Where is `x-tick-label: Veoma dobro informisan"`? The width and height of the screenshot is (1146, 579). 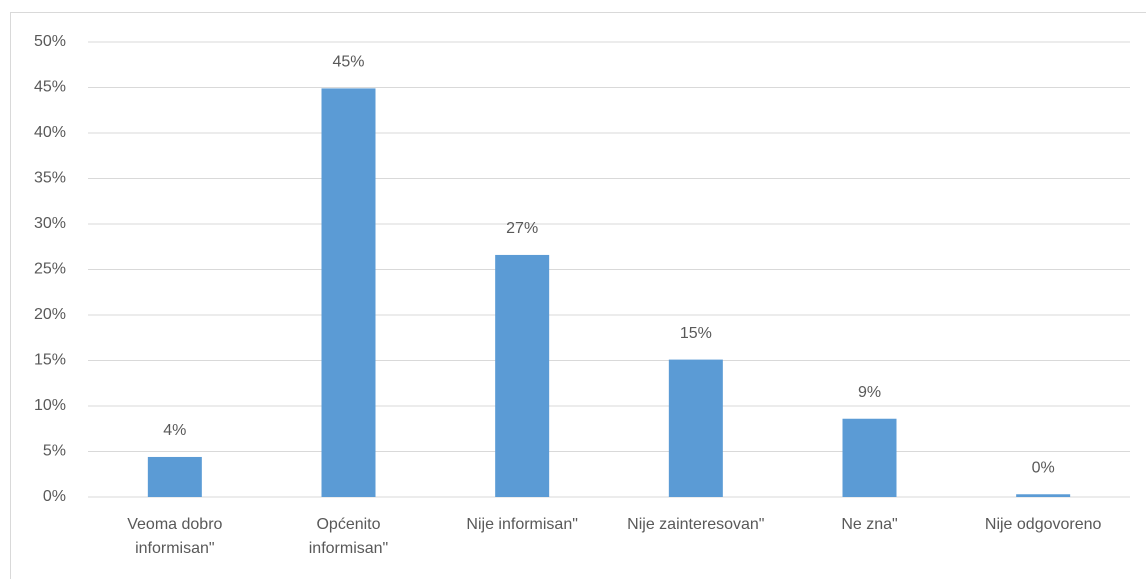
x-tick-label: Veoma dobro informisan" is located at coordinates (175, 536).